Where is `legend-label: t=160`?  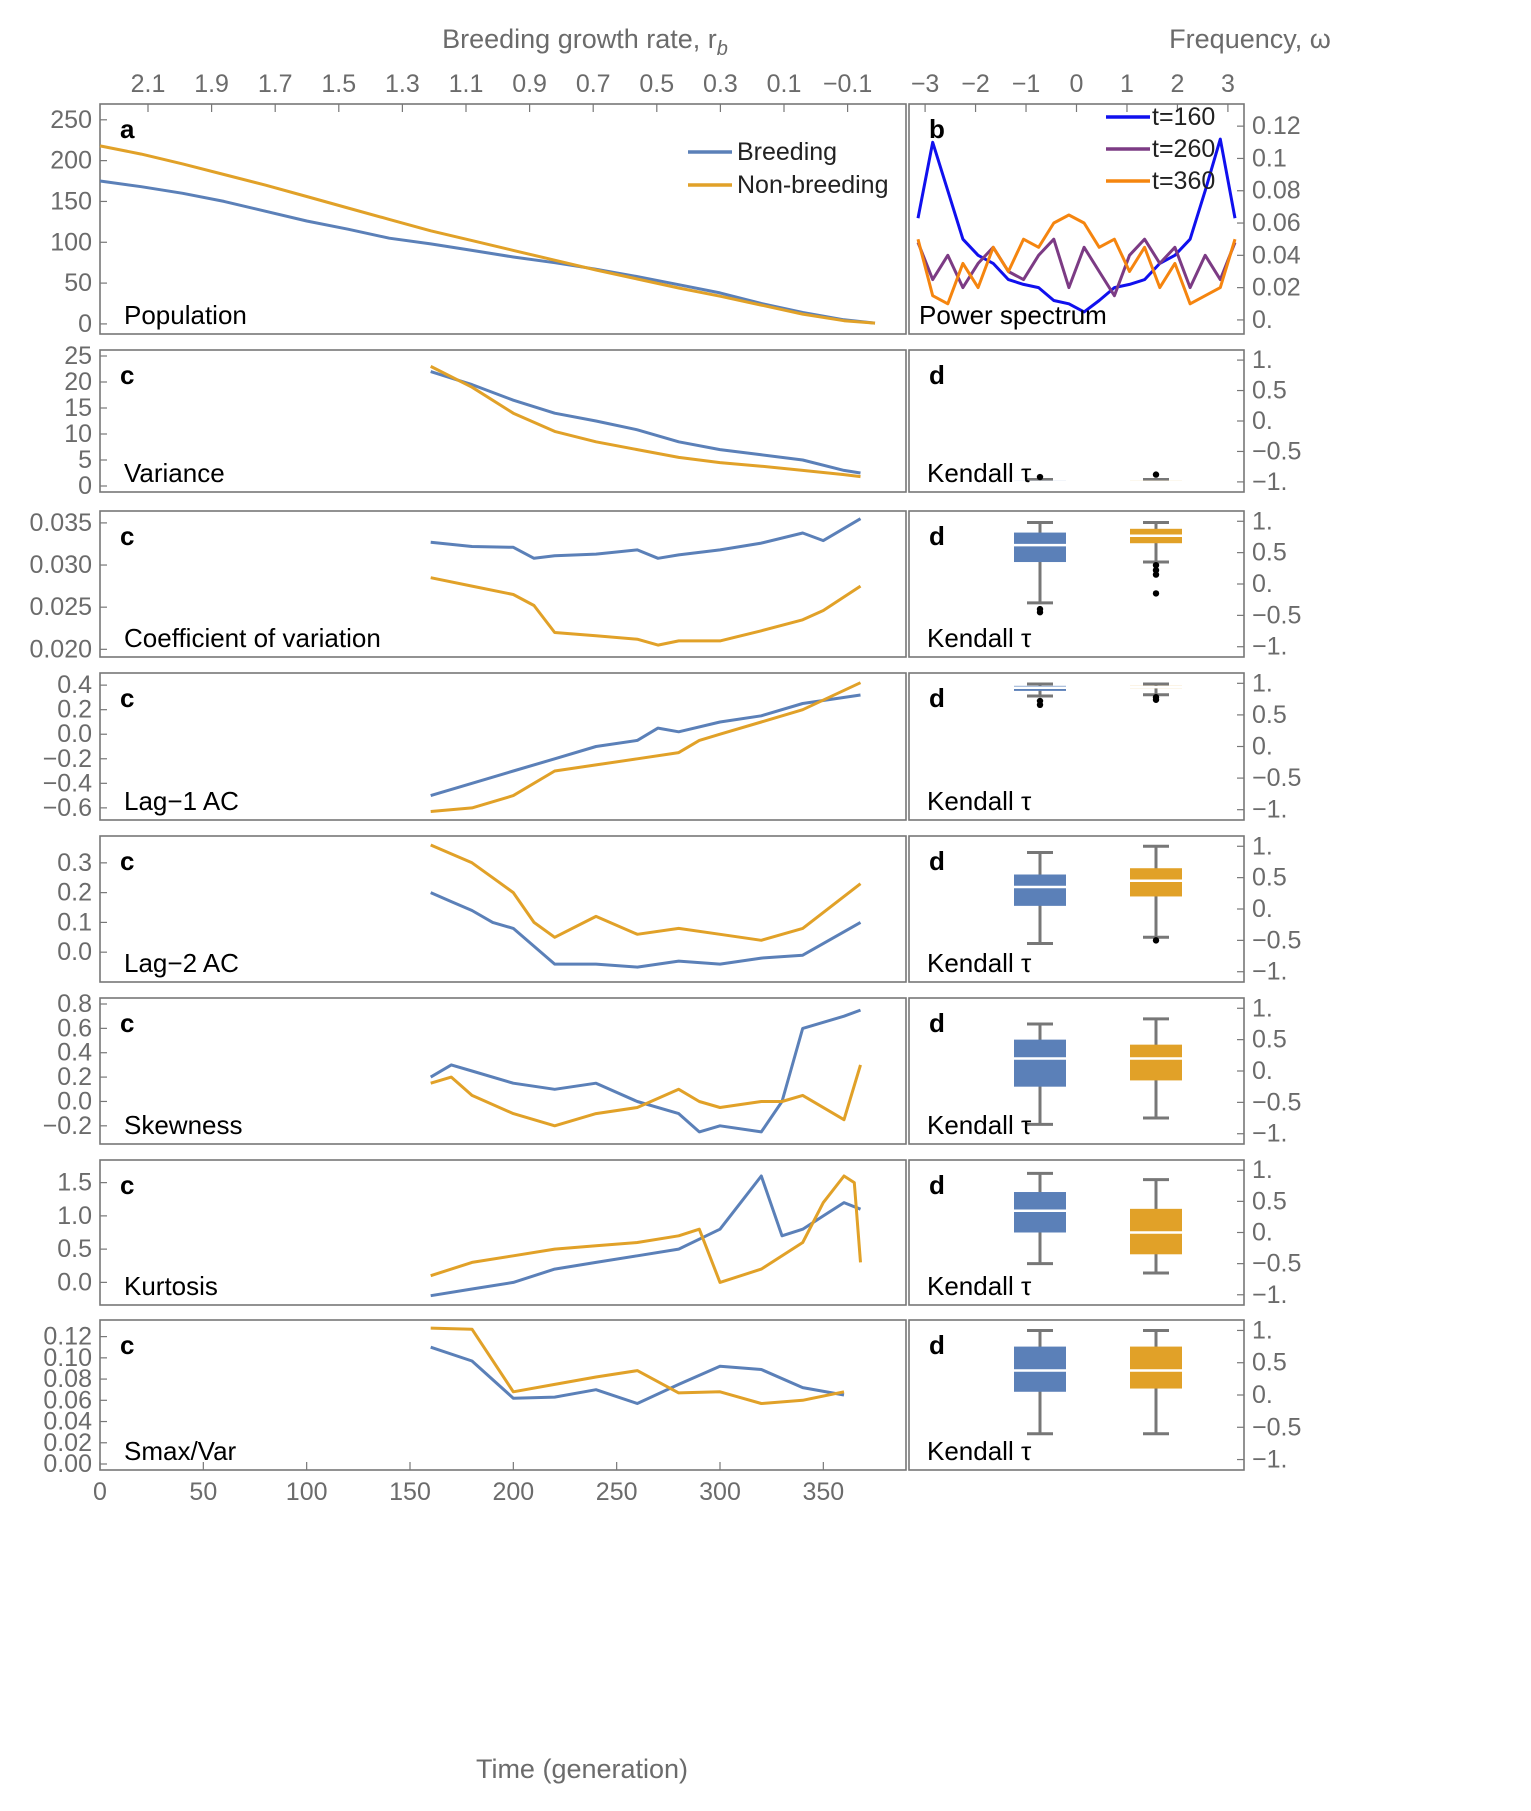
legend-label: t=160 is located at coordinates (1183, 117).